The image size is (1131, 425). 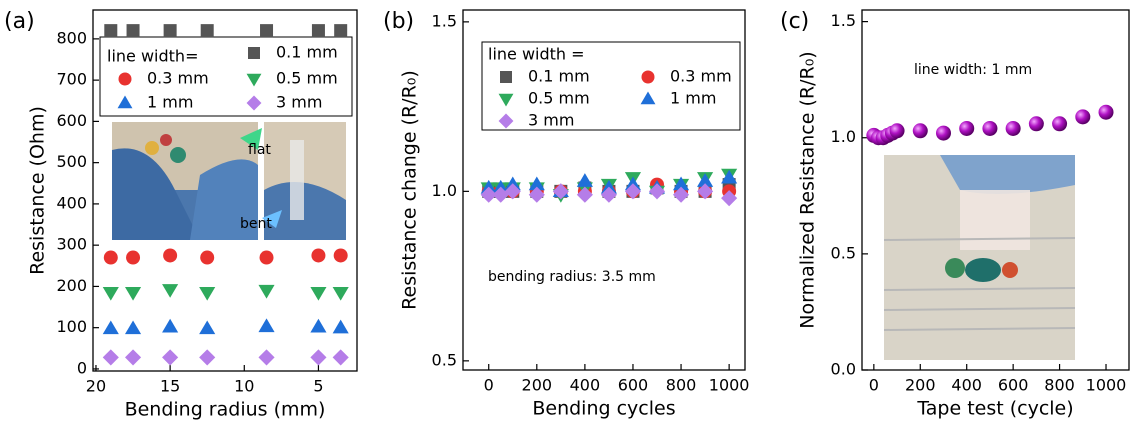 I want to click on photo-a, so click(x=229, y=181).